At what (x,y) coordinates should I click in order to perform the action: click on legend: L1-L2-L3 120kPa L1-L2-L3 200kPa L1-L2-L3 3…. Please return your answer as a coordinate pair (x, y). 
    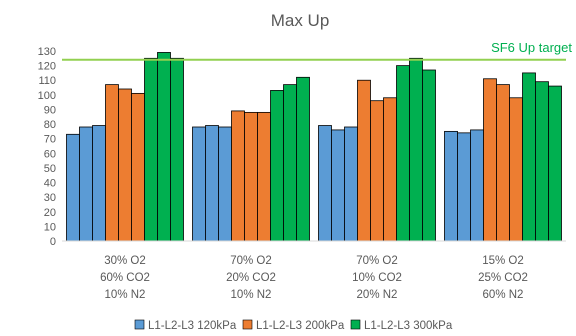
    Looking at the image, I should click on (293, 325).